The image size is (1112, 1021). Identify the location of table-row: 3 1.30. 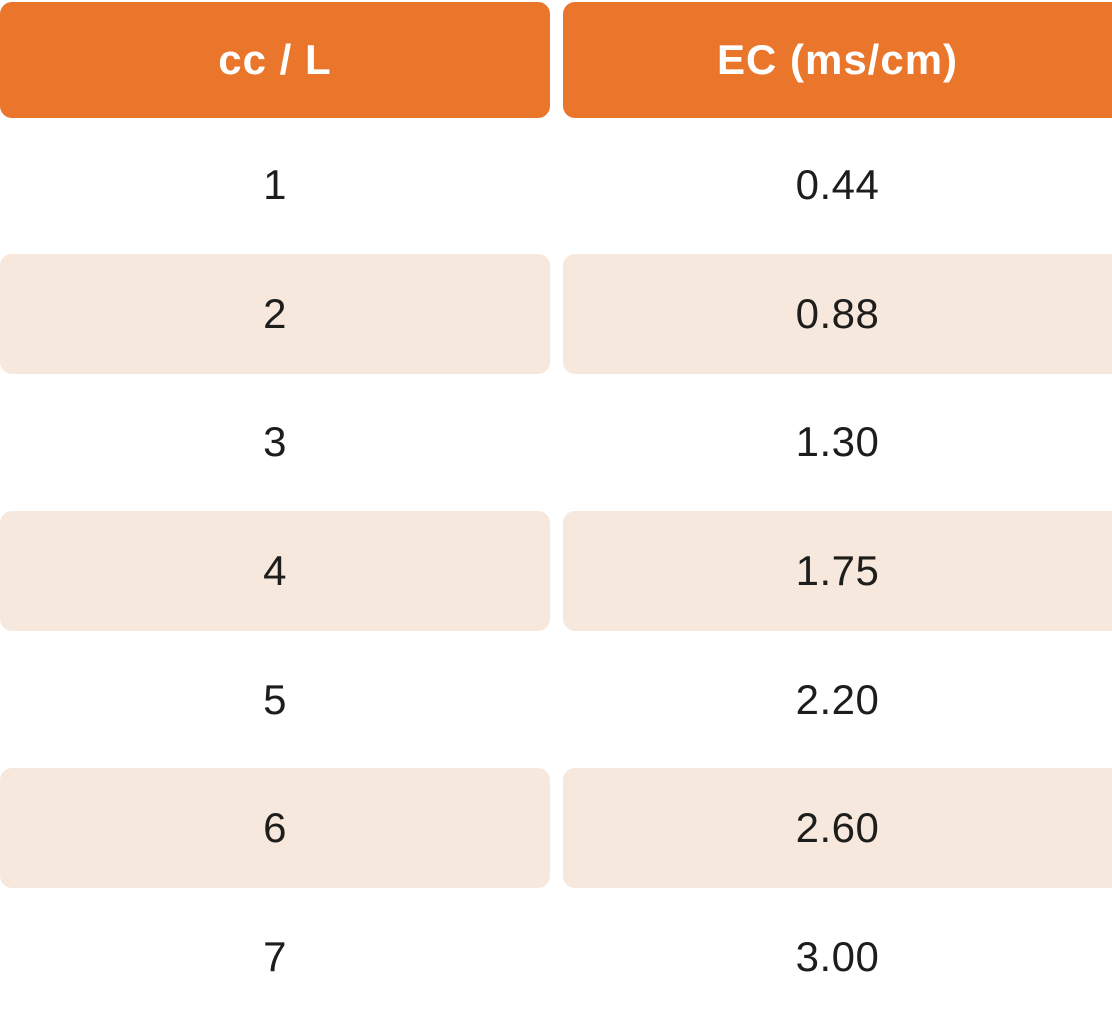
(556, 442).